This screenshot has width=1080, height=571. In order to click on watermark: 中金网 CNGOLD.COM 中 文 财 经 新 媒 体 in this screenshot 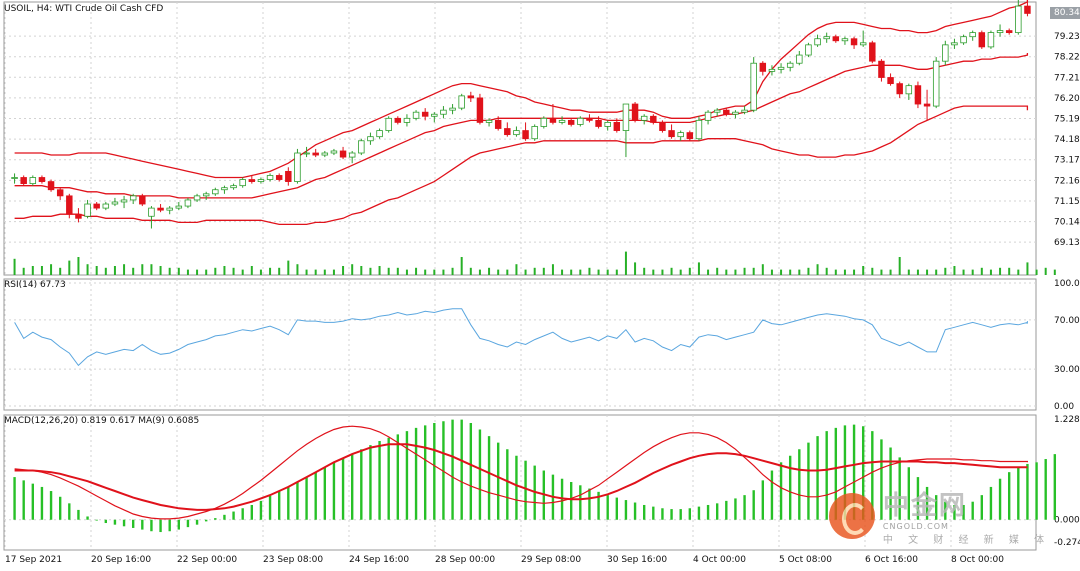, I will do `click(939, 515)`.